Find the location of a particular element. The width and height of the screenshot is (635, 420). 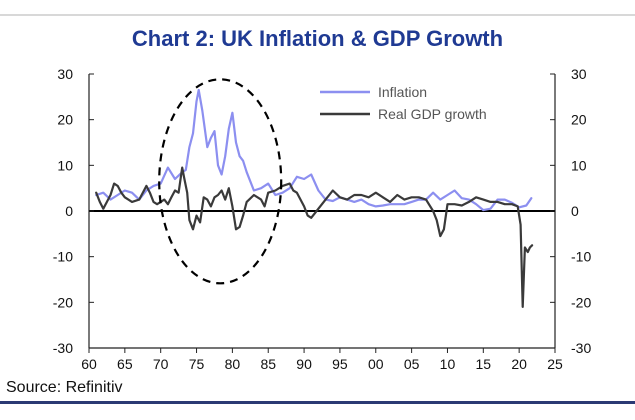

y-tick-label-left: 10 is located at coordinates (65, 165).